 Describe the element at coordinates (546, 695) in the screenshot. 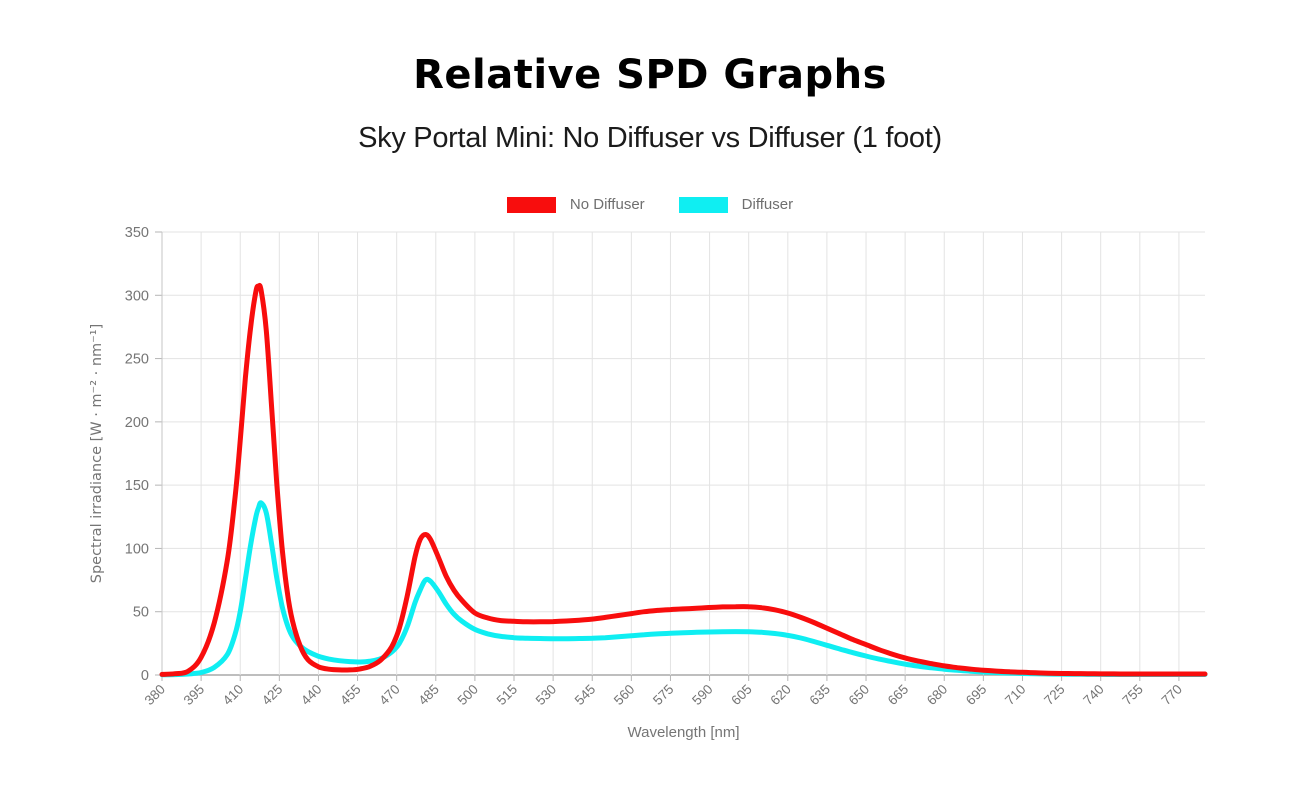

I see `x-tick-label-530: 530` at that location.